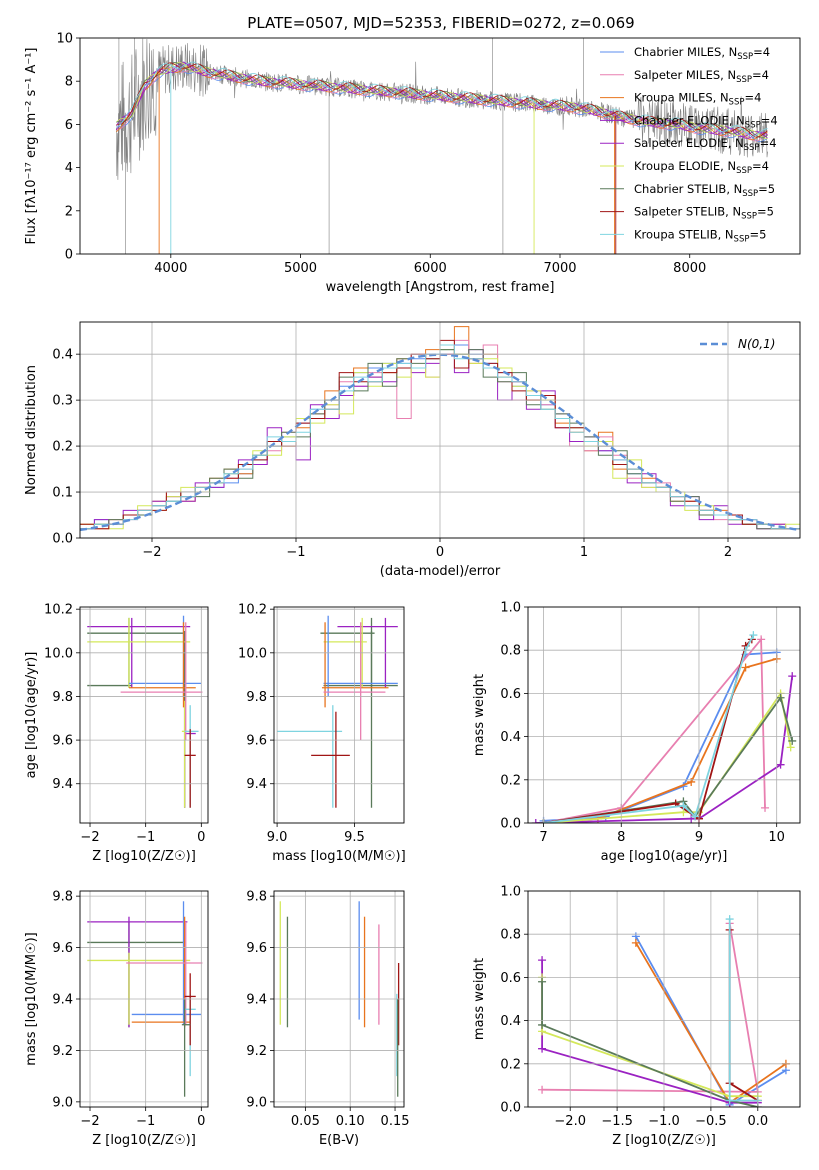 The height and width of the screenshot is (1170, 819). I want to click on y-tick-label: 8, so click(69, 82).